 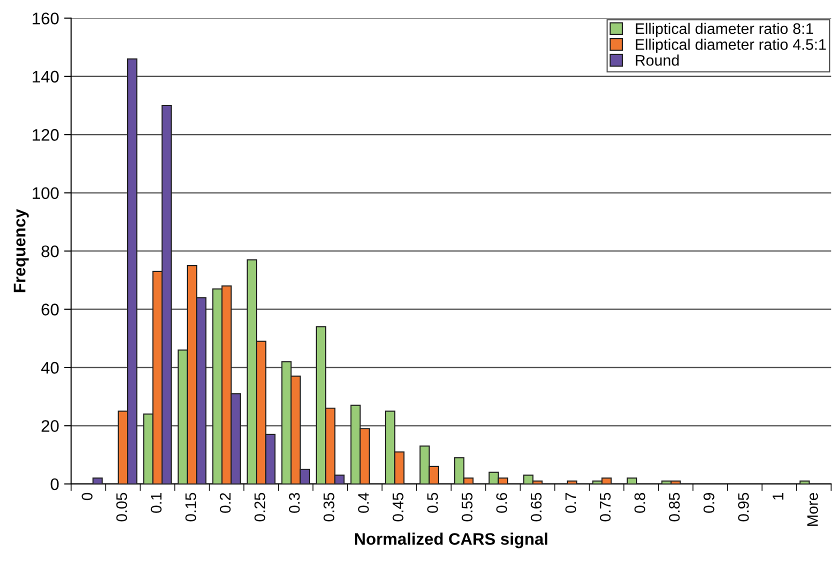 What do you see at coordinates (731, 45) in the screenshot?
I see `legend-label: Elliptical diameter ratio 4.5:1` at bounding box center [731, 45].